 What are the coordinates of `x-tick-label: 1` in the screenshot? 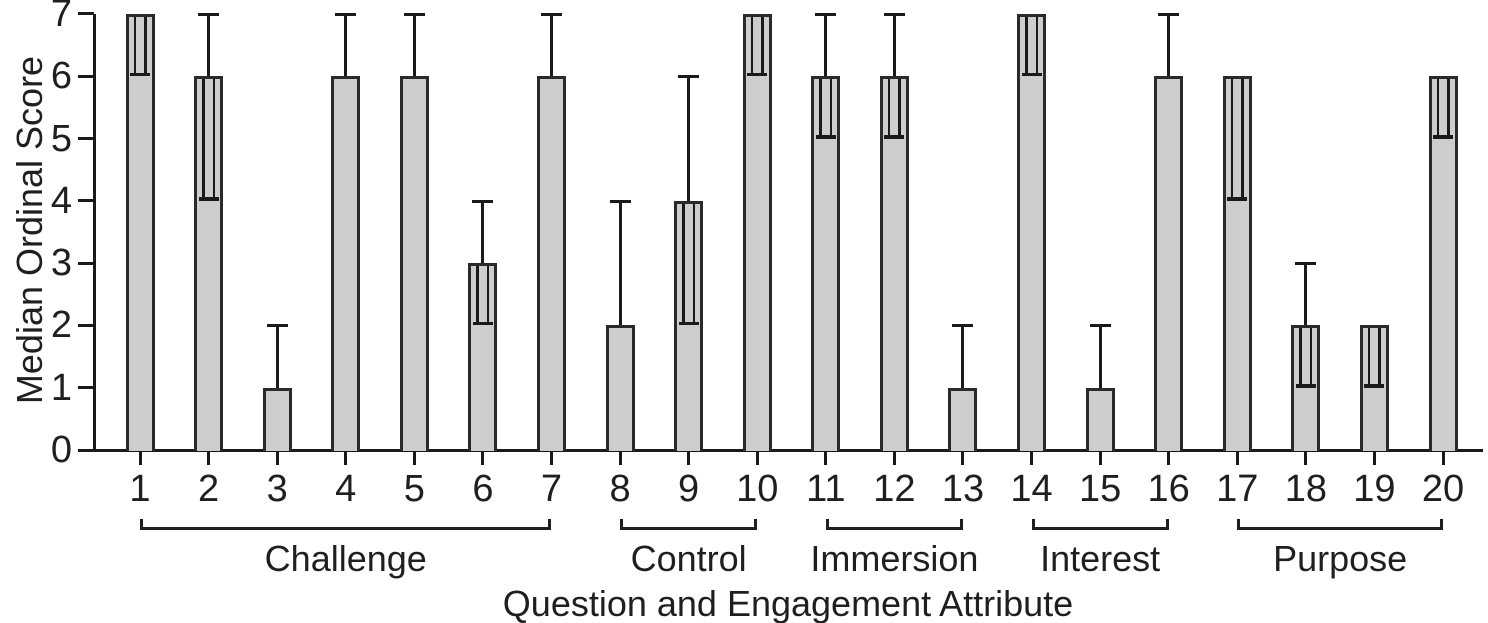 It's located at (140, 489).